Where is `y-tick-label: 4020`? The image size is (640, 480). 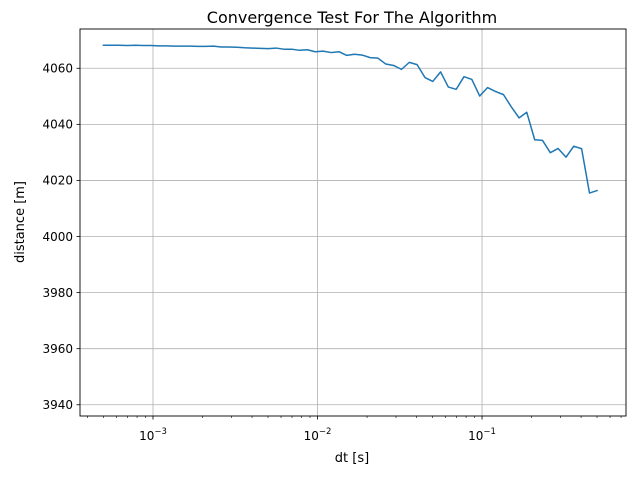
y-tick-label: 4020 is located at coordinates (57, 181).